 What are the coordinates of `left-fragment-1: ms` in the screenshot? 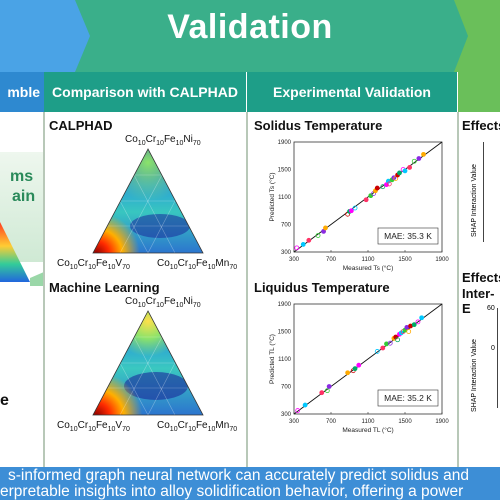 It's located at (22, 176).